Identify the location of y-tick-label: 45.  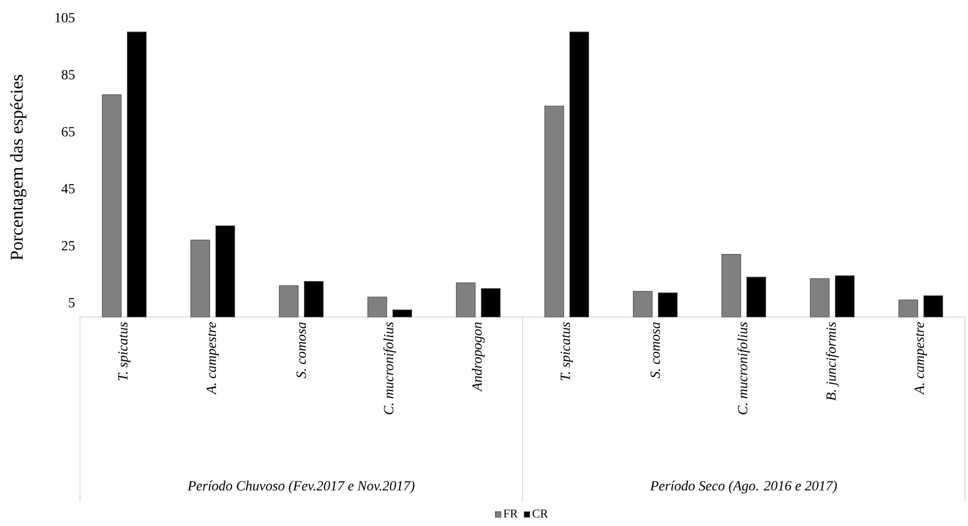
(68, 189).